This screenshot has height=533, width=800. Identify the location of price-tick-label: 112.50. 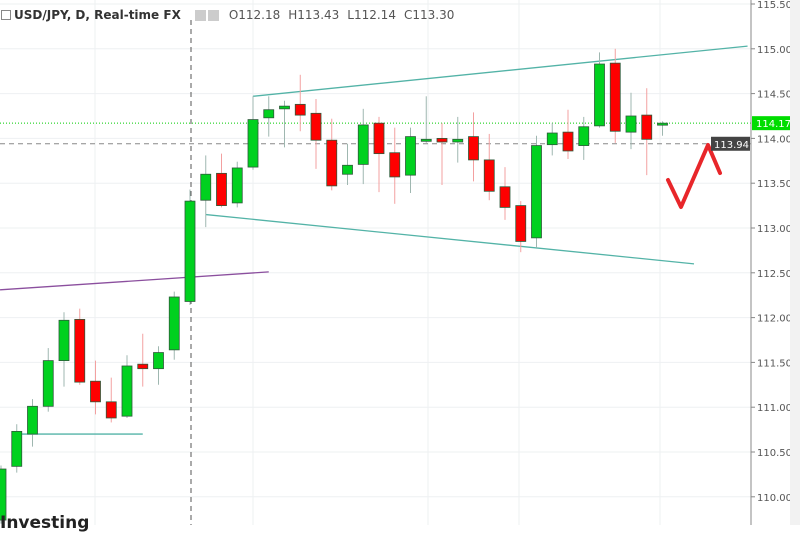
(774, 274).